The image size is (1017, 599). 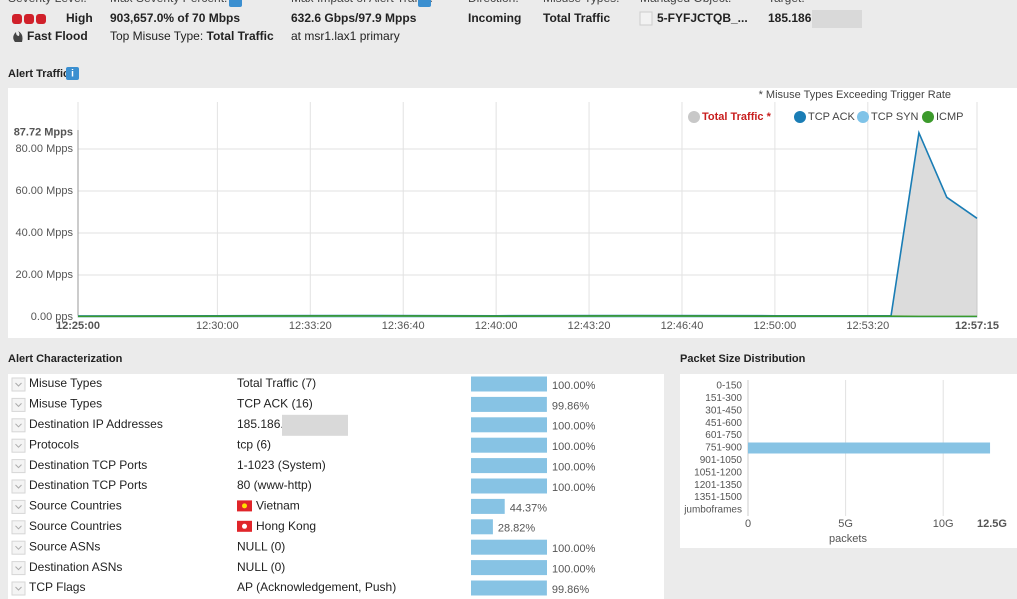 I want to click on legend-note: * Misuse Types Exceeding Trigger Rate, so click(x=855, y=95).